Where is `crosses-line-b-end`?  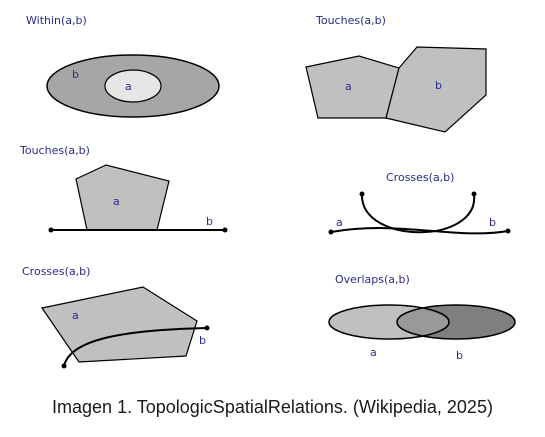 crosses-line-b-end is located at coordinates (474, 194).